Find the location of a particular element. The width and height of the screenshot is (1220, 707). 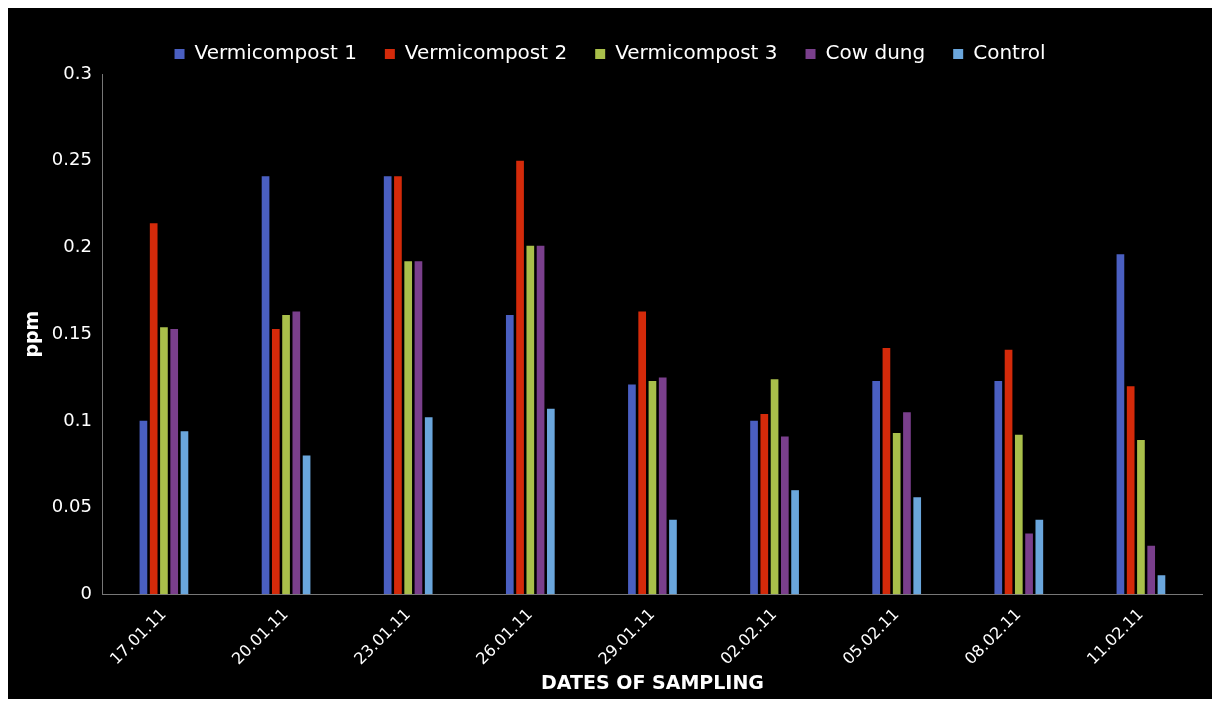

y-tick-label: 0 is located at coordinates (86, 592).